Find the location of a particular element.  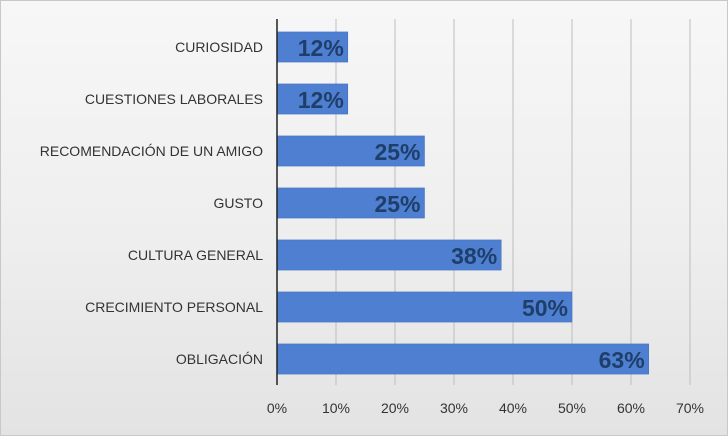

category-label: CUESTIONES LABORALES is located at coordinates (174, 99).